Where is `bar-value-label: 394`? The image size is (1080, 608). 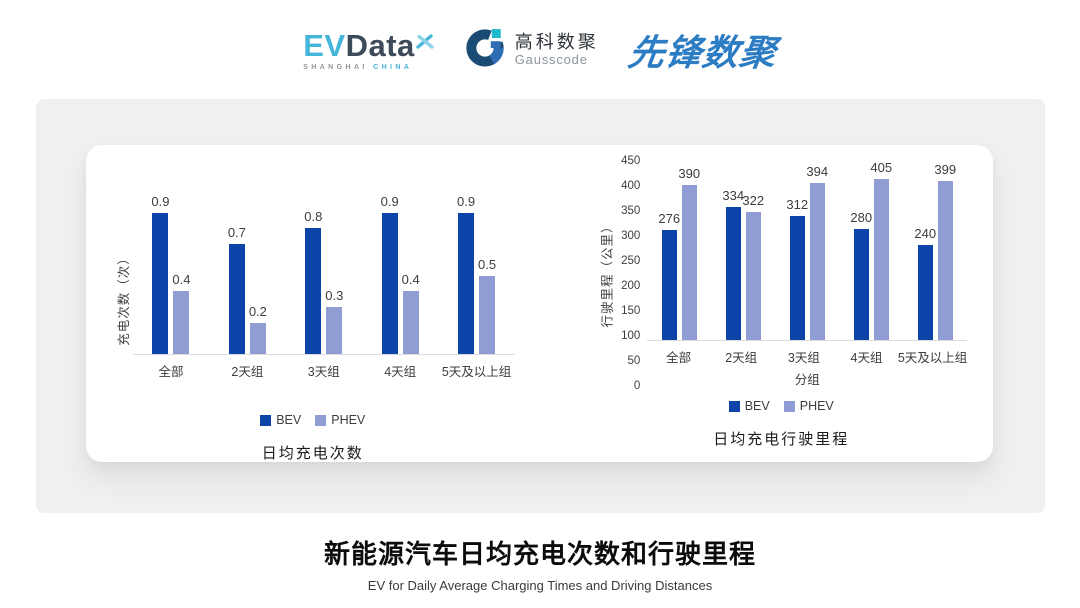 bar-value-label: 394 is located at coordinates (817, 172).